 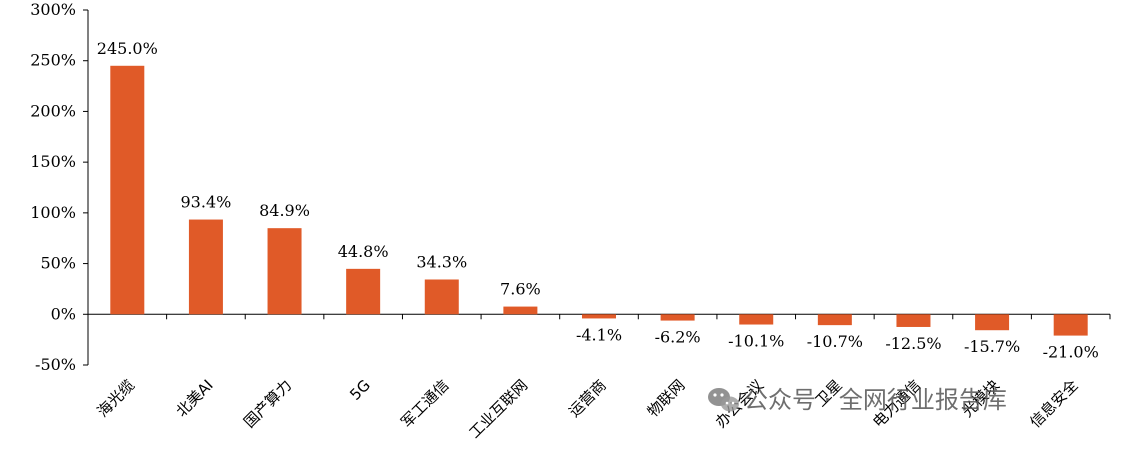 What do you see at coordinates (127, 48) in the screenshot?
I see `data-label: 245.0%` at bounding box center [127, 48].